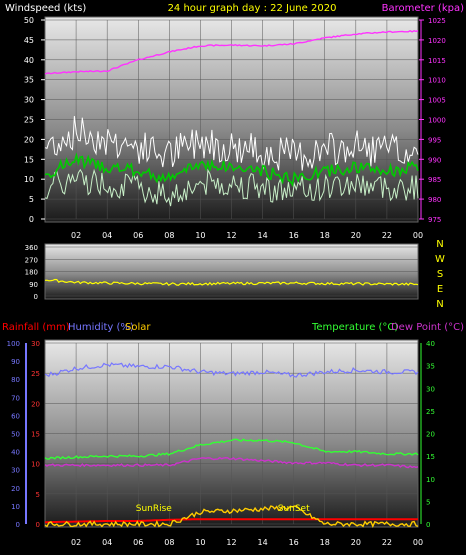 Image resolution: width=466 pixels, height=555 pixels. Describe the element at coordinates (76, 235) in the screenshot. I see `wind-x-tick: 02` at that location.